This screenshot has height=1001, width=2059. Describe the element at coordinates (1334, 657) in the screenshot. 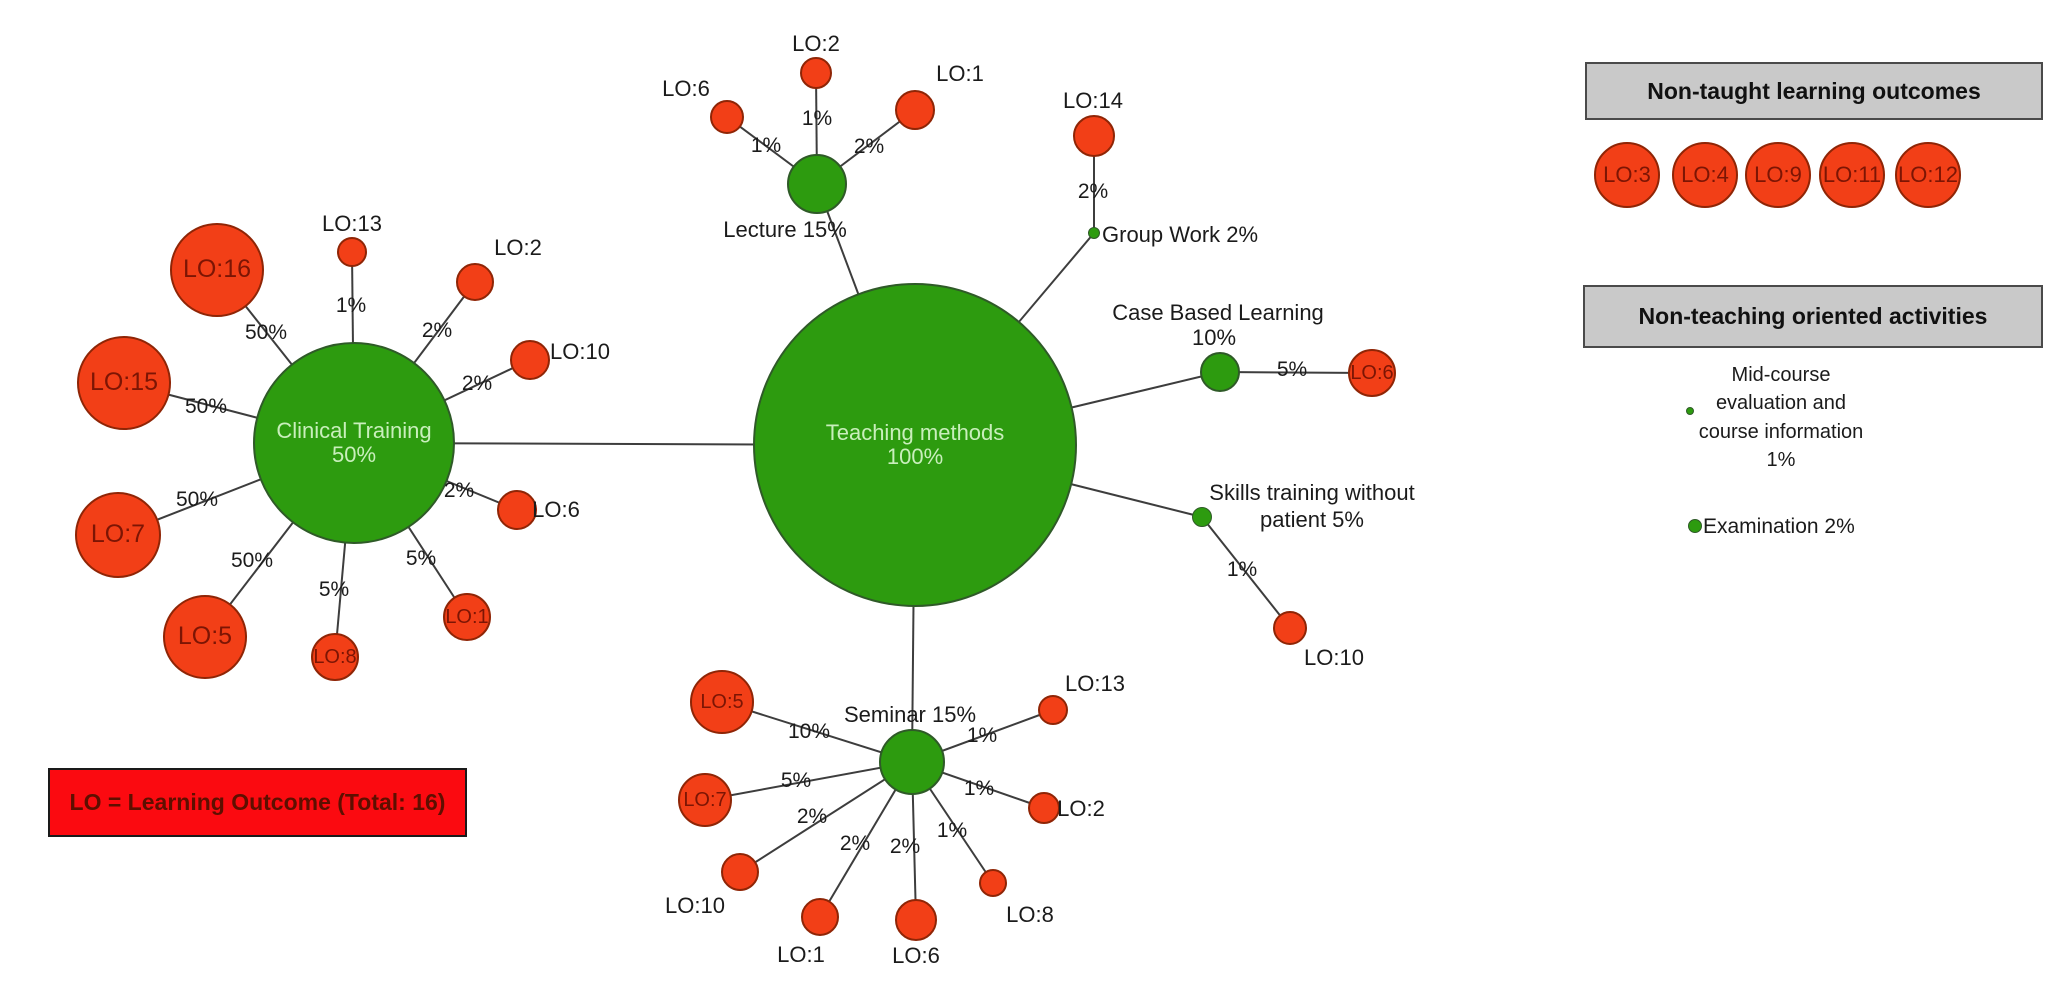

I see `label-skills-lo10: LO:10` at that location.